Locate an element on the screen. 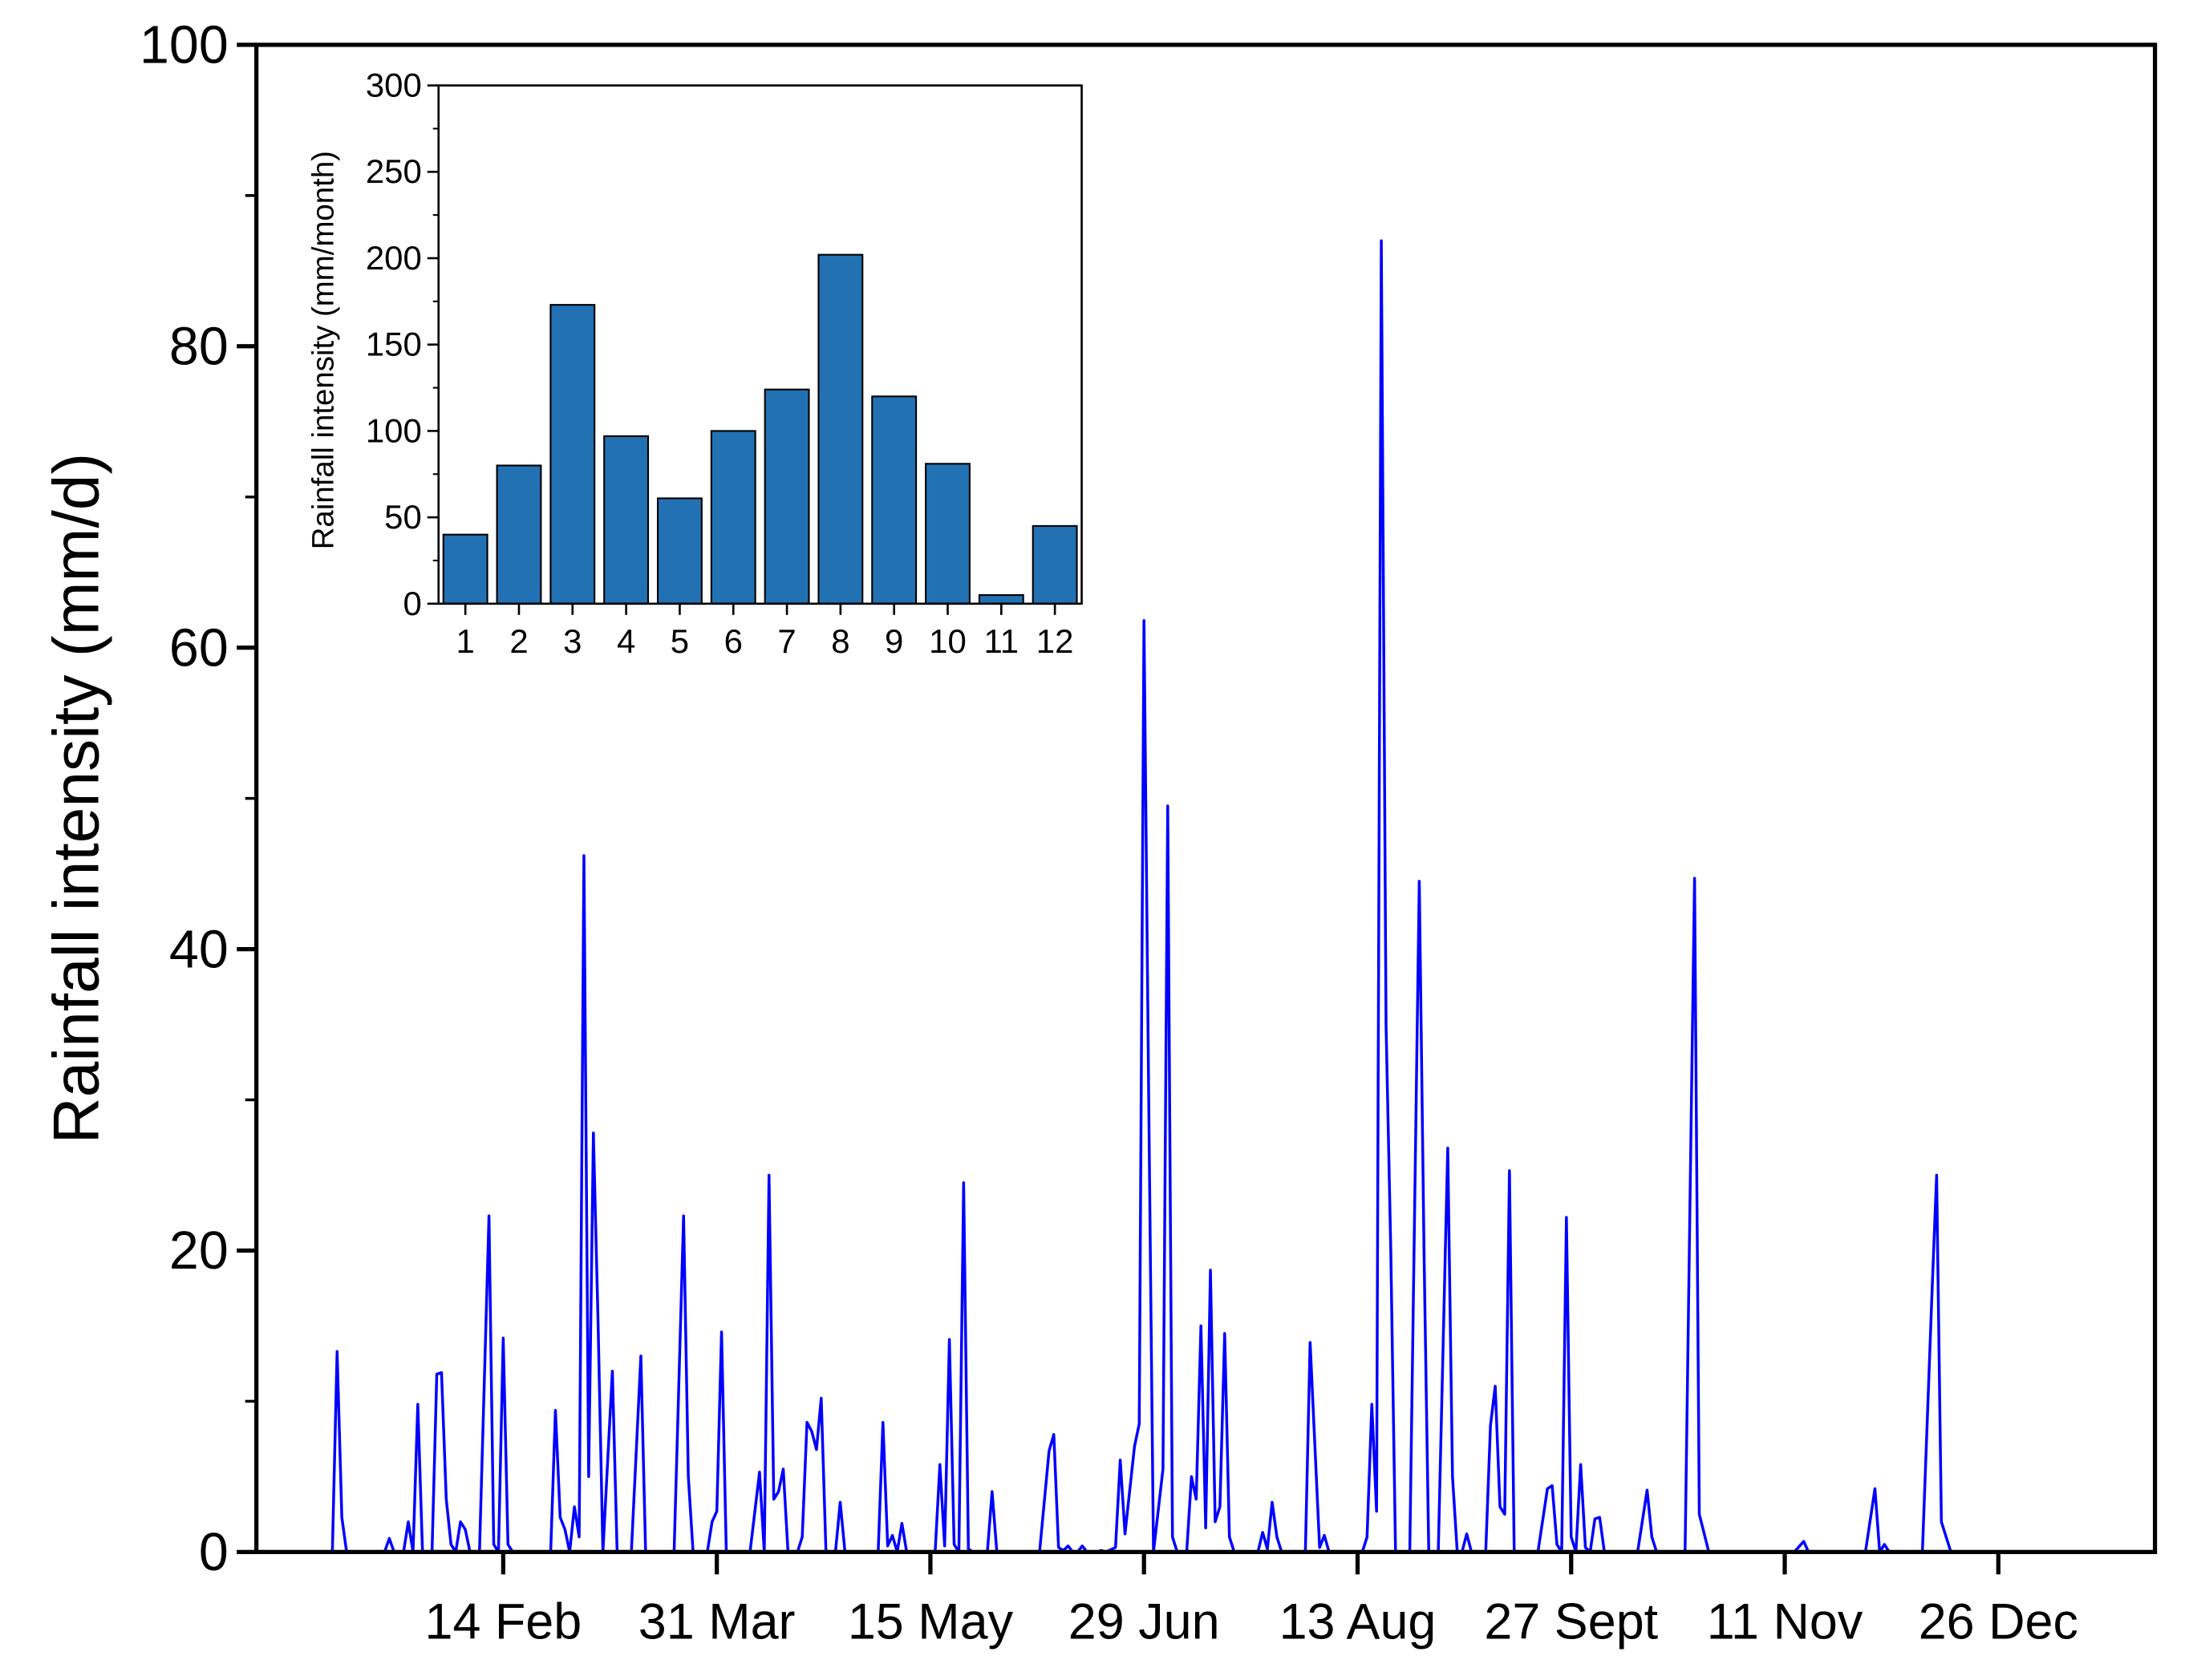 The height and width of the screenshot is (1680, 2197). y-tick-label: 250 is located at coordinates (394, 171).